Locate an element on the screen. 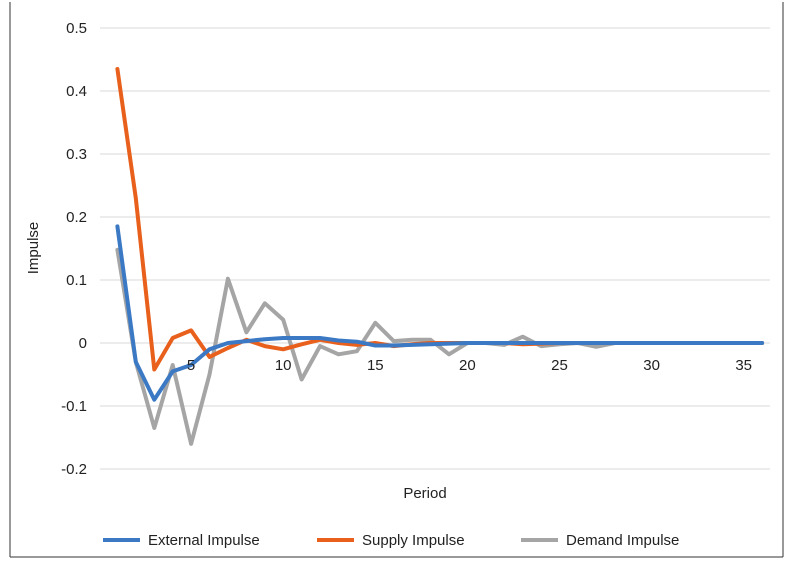 The image size is (785, 561). x-tick-label: 10 is located at coordinates (283, 365).